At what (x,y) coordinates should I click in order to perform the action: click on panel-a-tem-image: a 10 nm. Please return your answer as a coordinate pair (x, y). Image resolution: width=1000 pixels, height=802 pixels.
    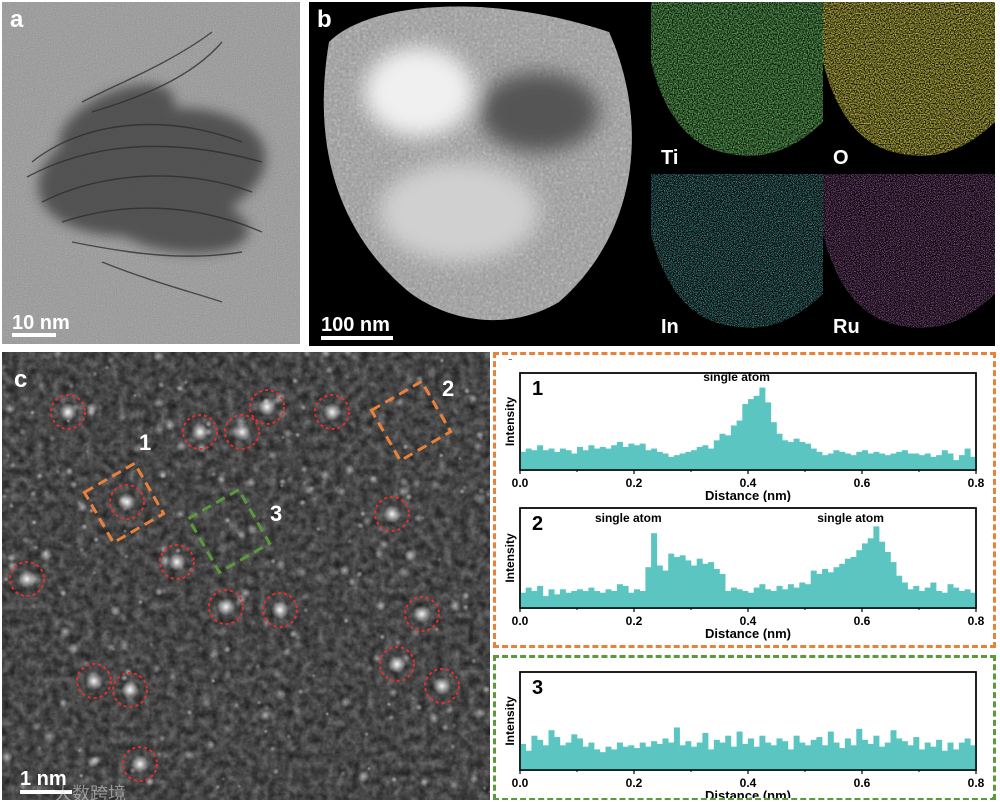
    Looking at the image, I should click on (151, 173).